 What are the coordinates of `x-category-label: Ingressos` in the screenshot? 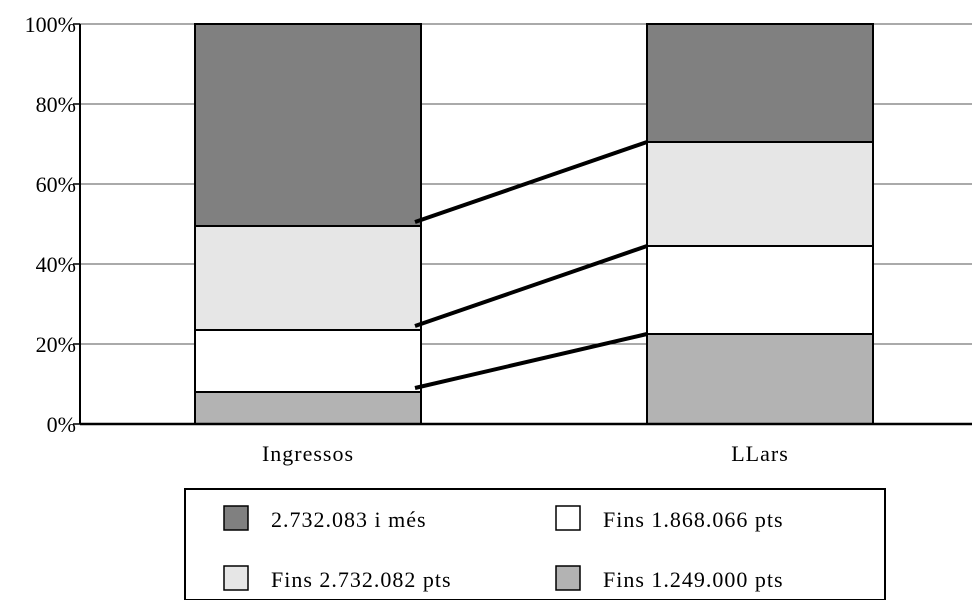 It's located at (308, 453).